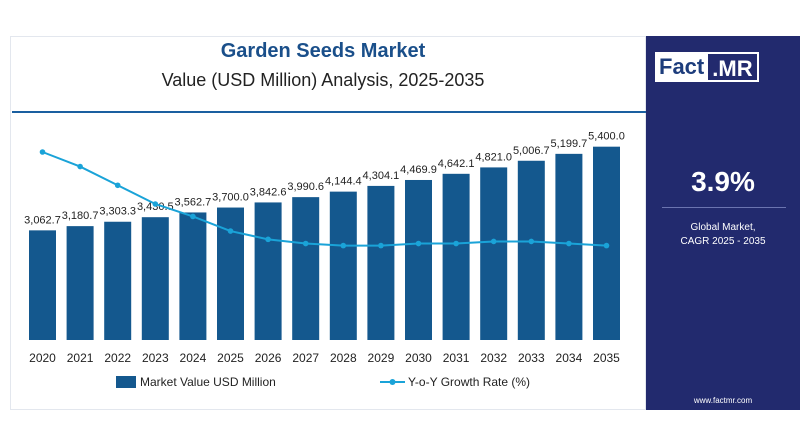 The image size is (800, 448). Describe the element at coordinates (456, 243) in the screenshot. I see `growth-point-2031` at that location.